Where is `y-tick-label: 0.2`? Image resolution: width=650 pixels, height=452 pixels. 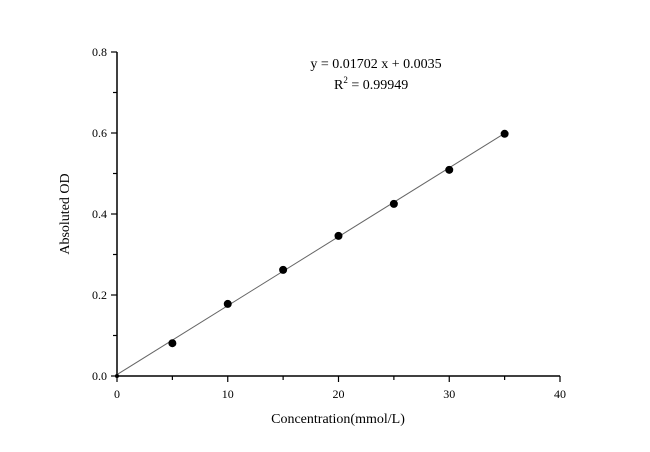
y-tick-label: 0.2 is located at coordinates (99, 295).